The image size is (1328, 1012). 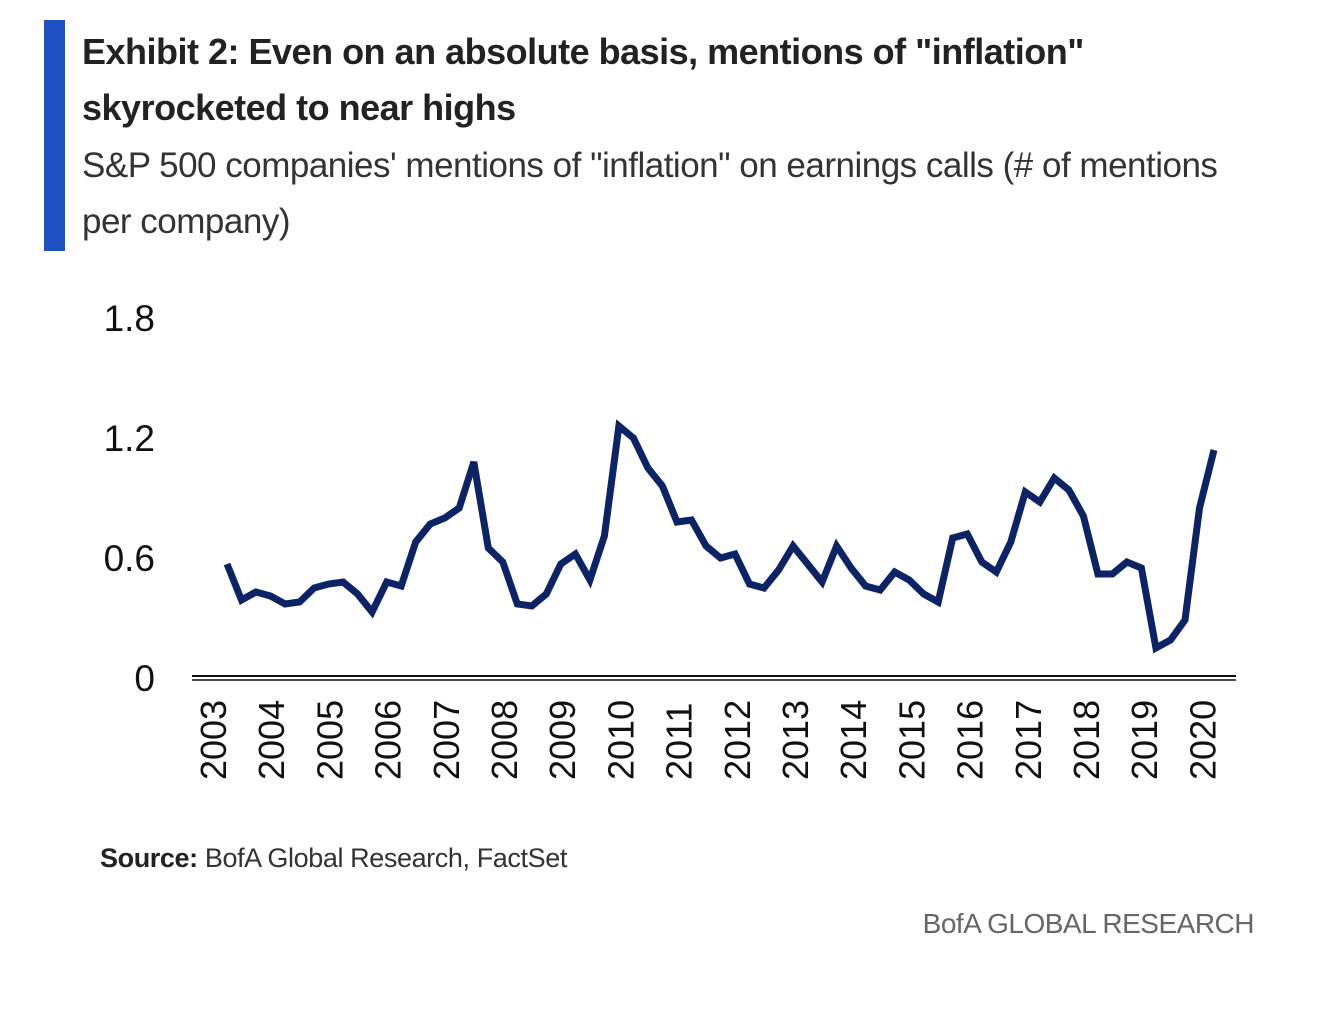 I want to click on x-tick-label: 2006, so click(x=388, y=740).